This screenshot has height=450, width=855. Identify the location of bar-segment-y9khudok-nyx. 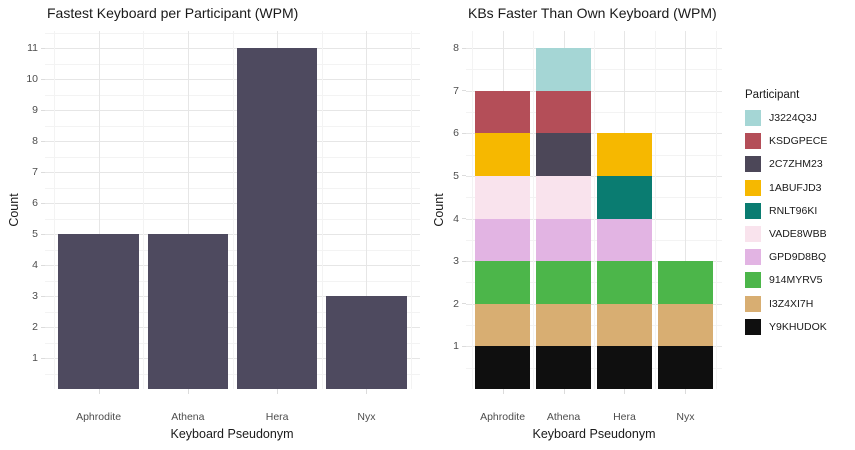
(685, 367).